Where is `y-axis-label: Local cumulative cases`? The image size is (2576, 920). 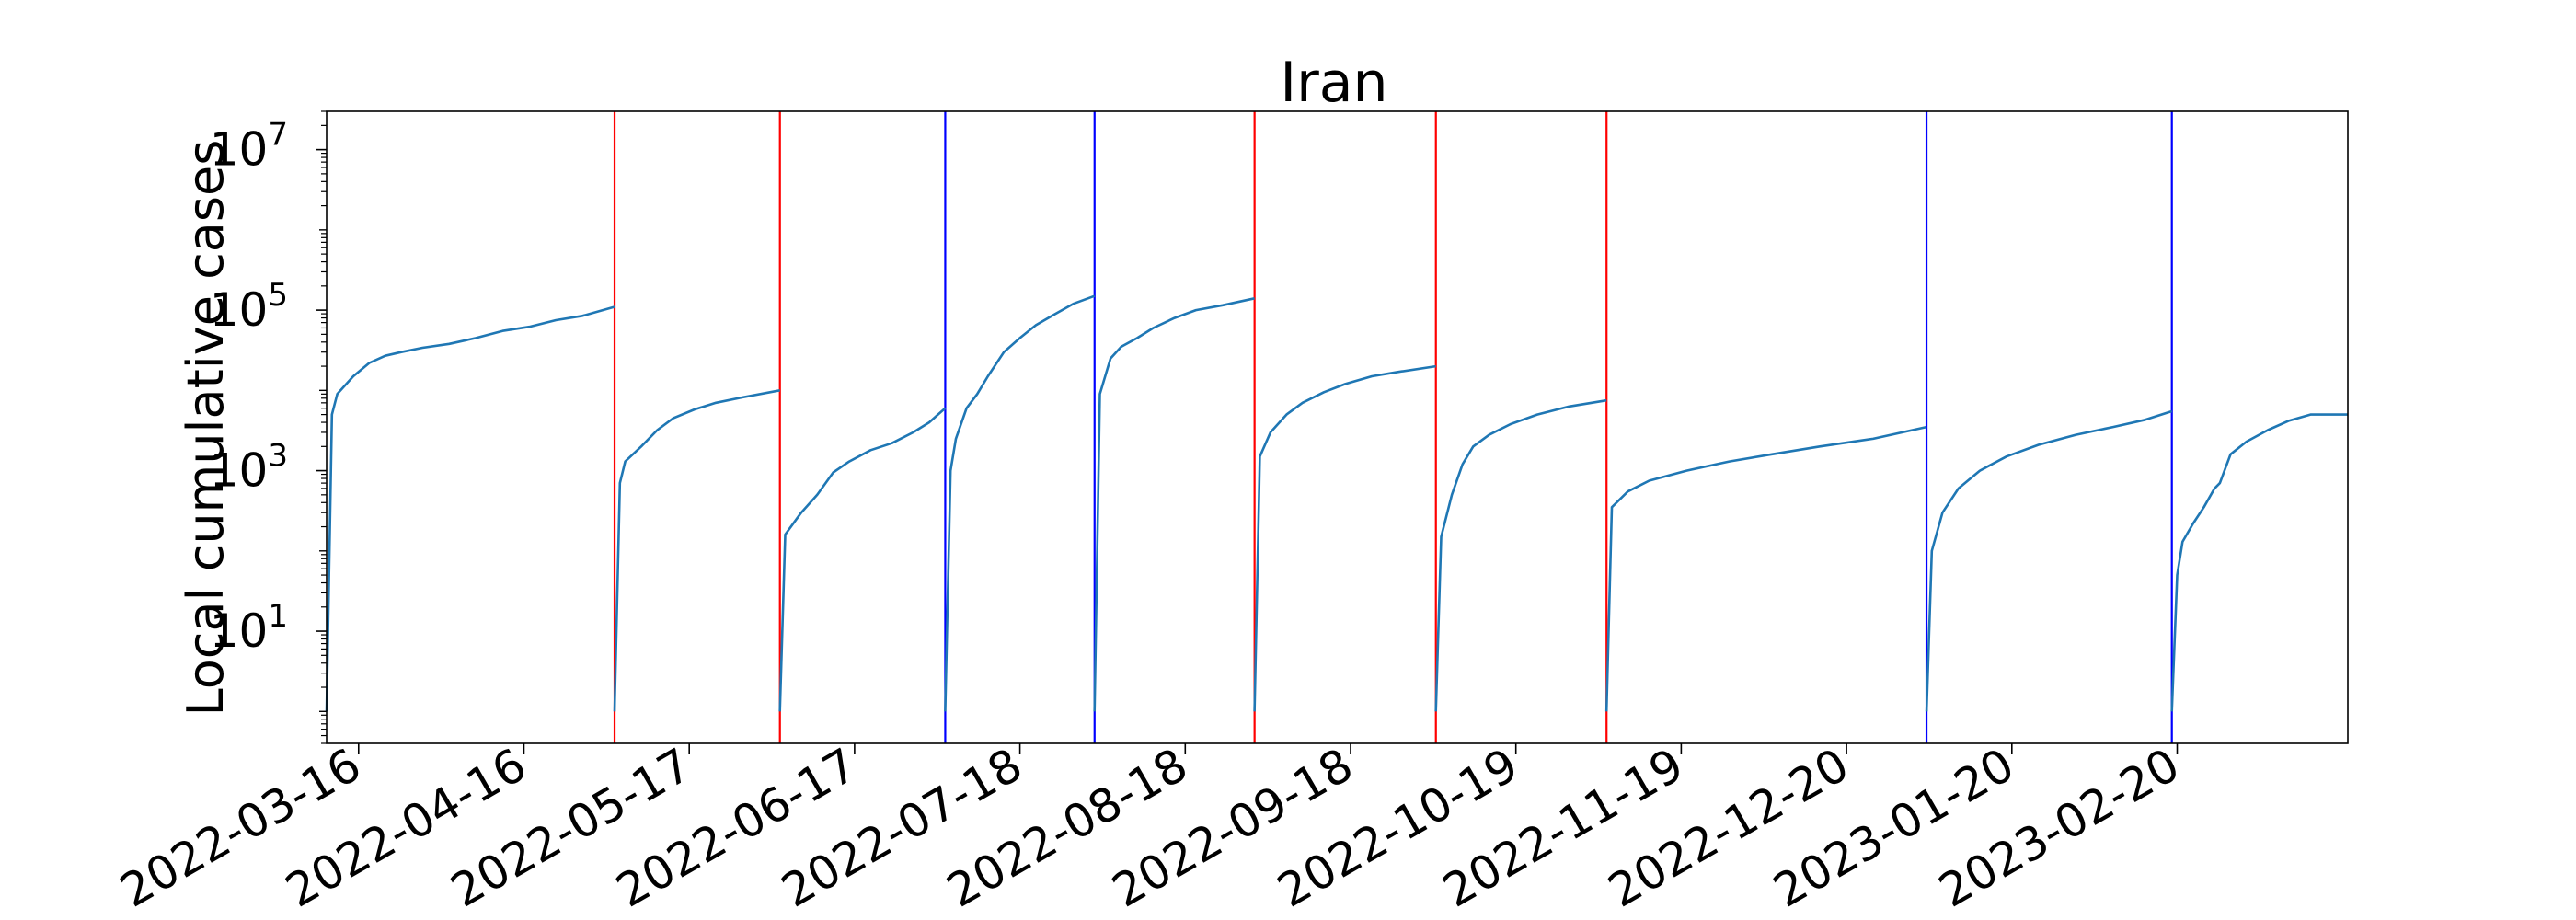 y-axis-label: Local cumulative cases is located at coordinates (206, 428).